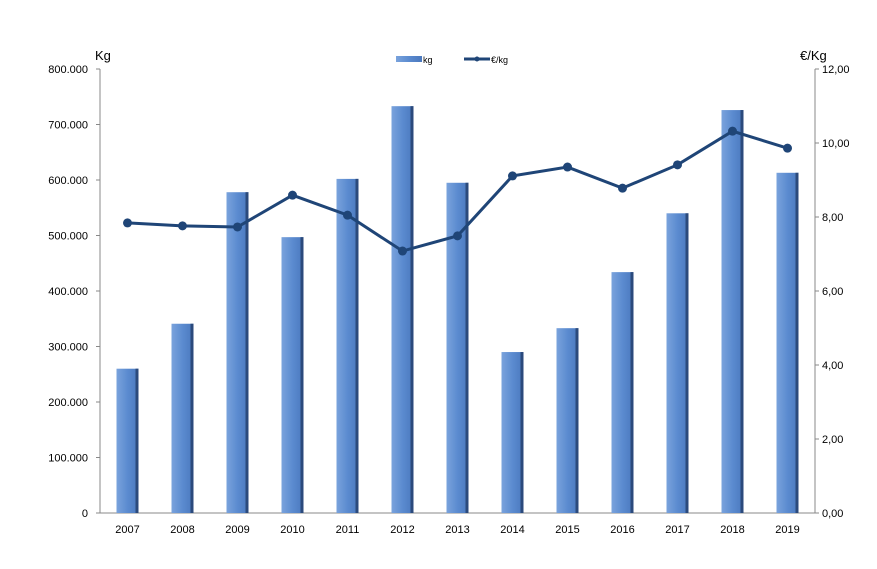  What do you see at coordinates (457, 236) in the screenshot?
I see `price-point-2013` at bounding box center [457, 236].